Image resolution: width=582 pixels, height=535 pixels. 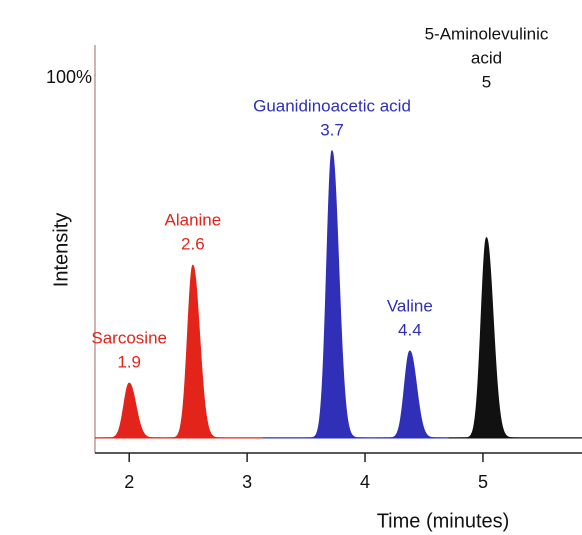 I want to click on y-tick-label: 100%, so click(x=69, y=77).